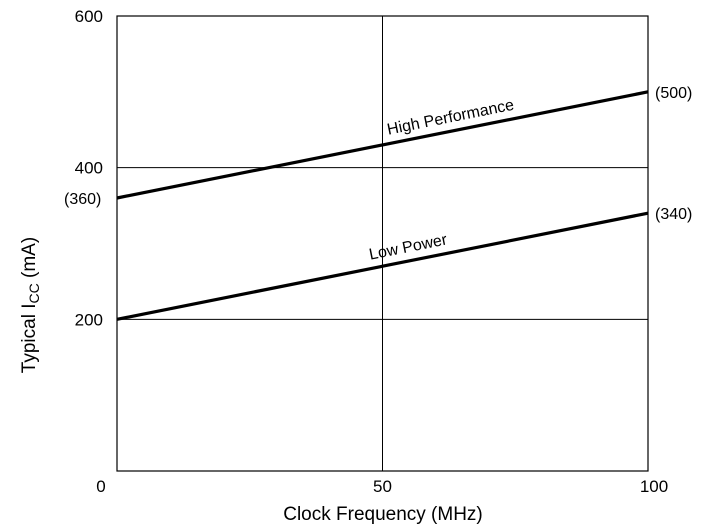 The height and width of the screenshot is (527, 719). I want to click on y-axis-title-main: Typical I, so click(29, 338).